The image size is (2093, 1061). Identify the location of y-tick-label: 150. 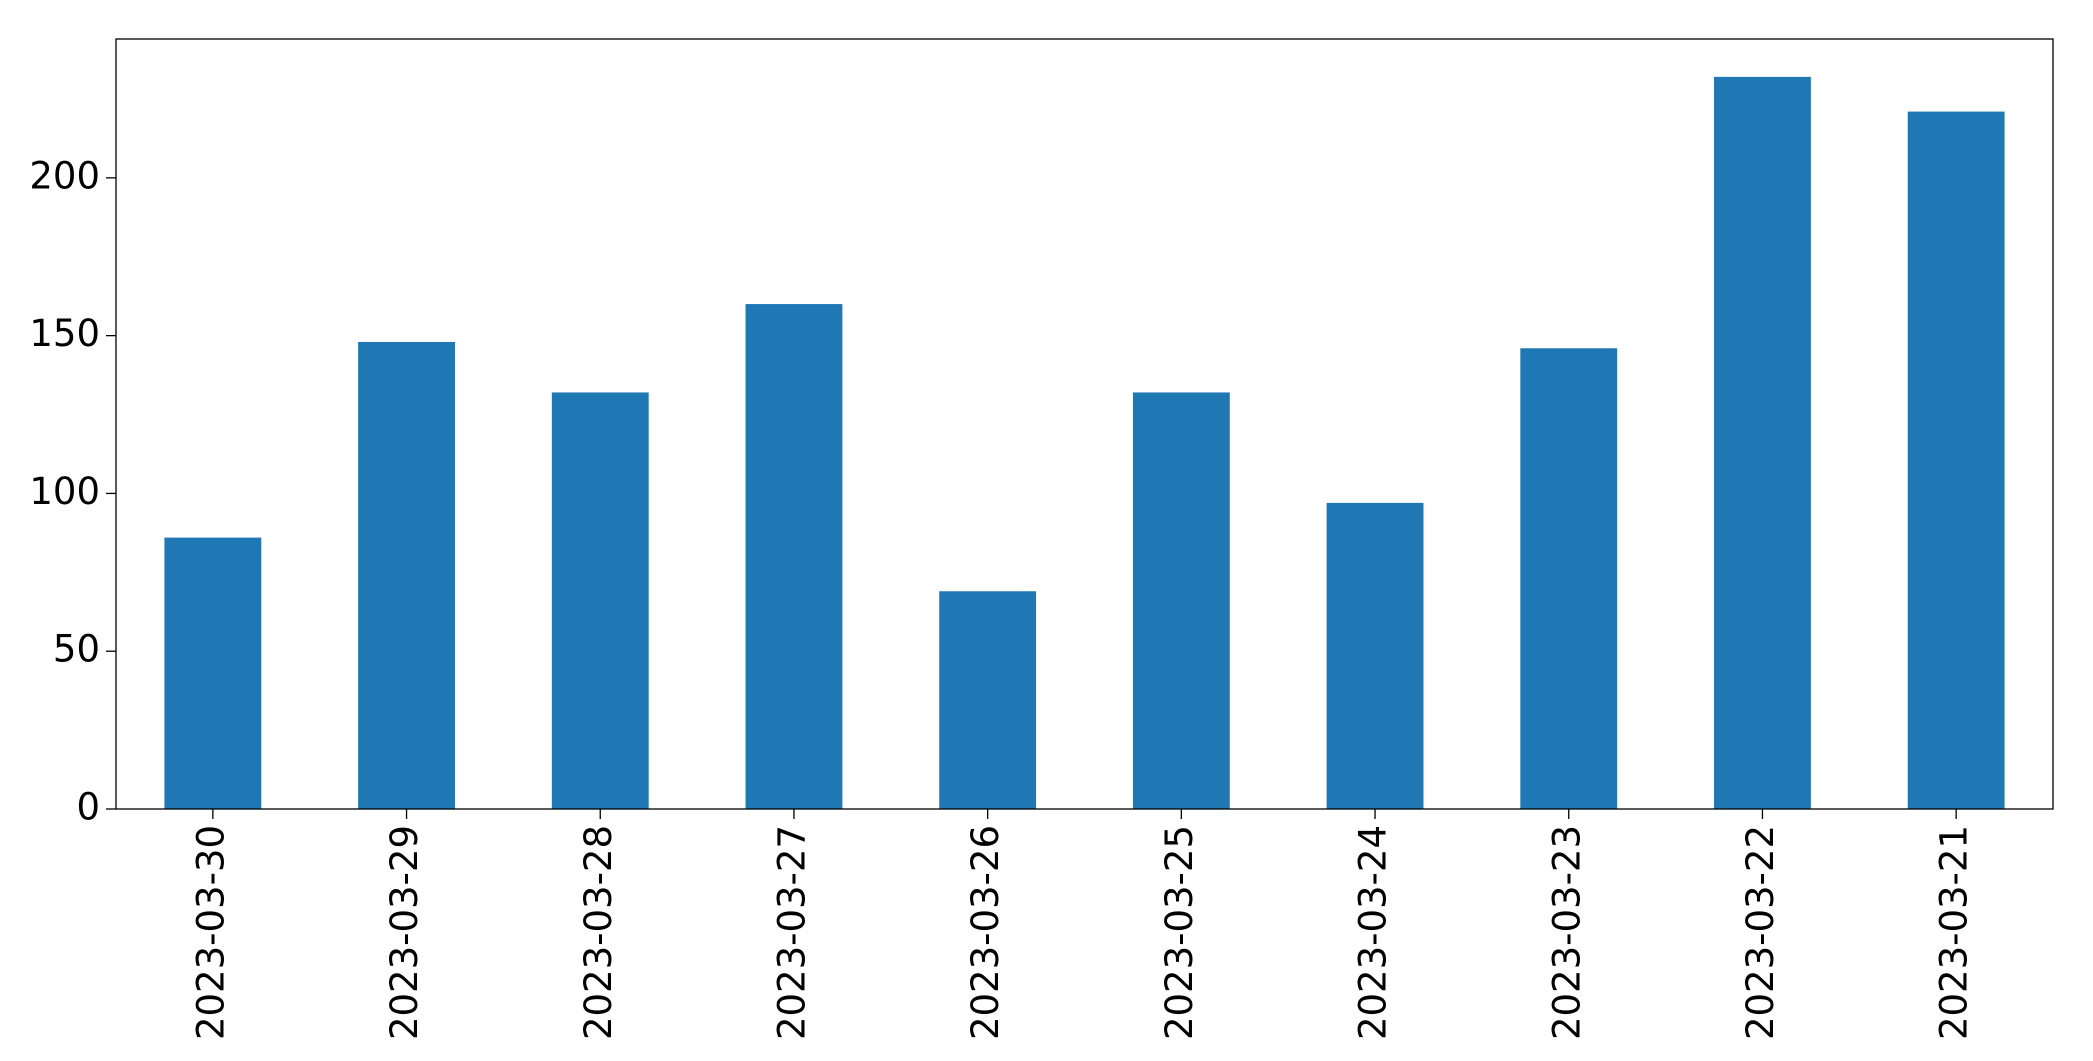
(64, 333).